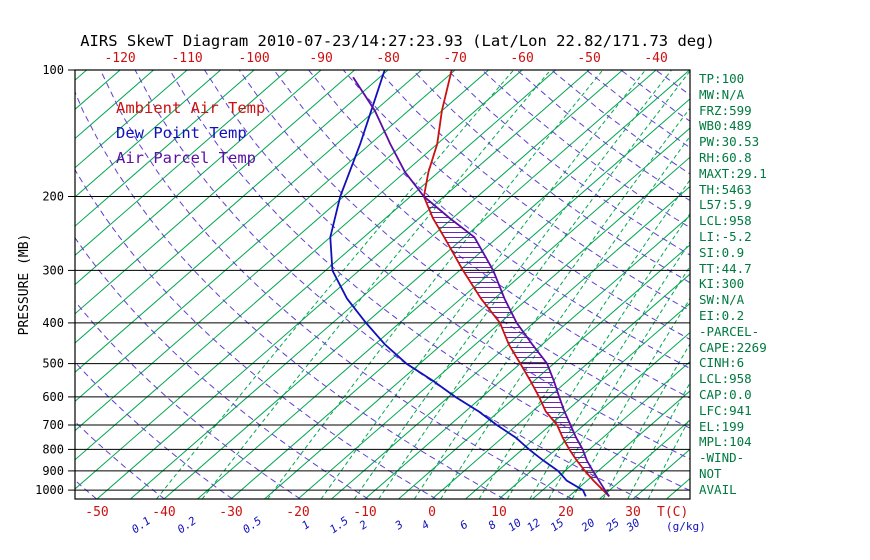 The image size is (870, 560). I want to click on stat-line: LI:-5.2, so click(725, 236).